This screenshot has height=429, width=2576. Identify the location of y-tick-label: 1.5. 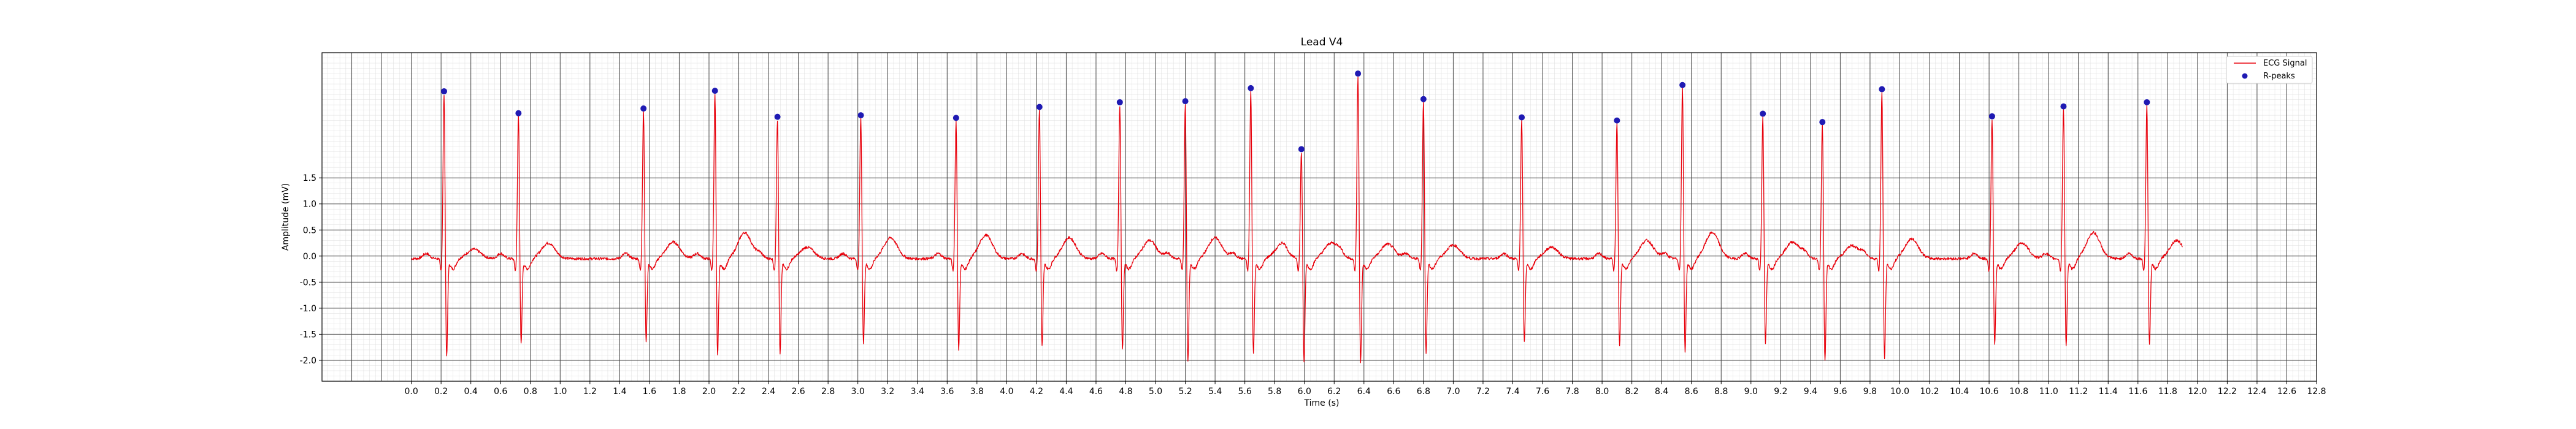
(309, 178).